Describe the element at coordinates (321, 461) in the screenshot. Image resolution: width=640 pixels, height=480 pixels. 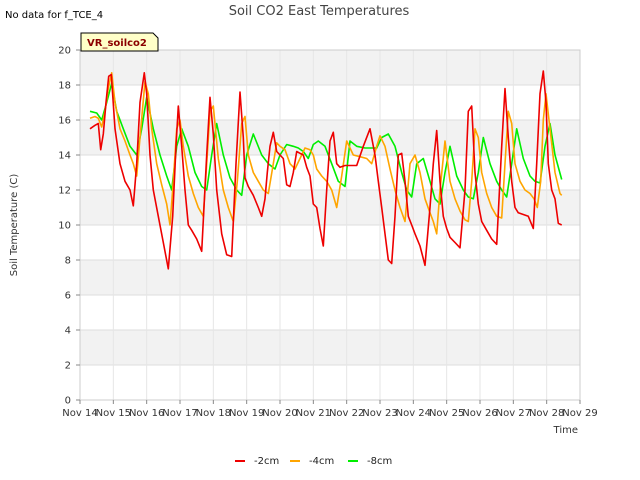
I see `legend-label: -4cm` at that location.